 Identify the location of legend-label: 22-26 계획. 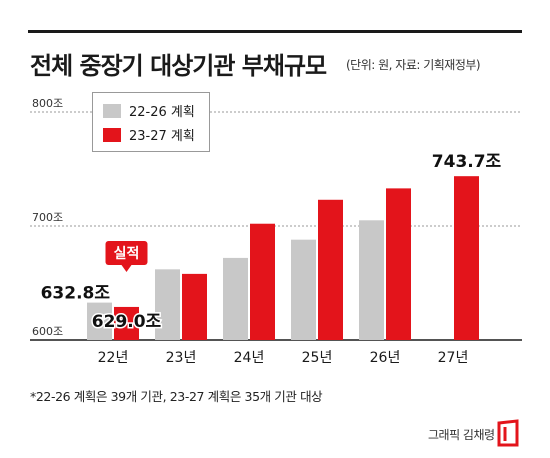
(162, 112).